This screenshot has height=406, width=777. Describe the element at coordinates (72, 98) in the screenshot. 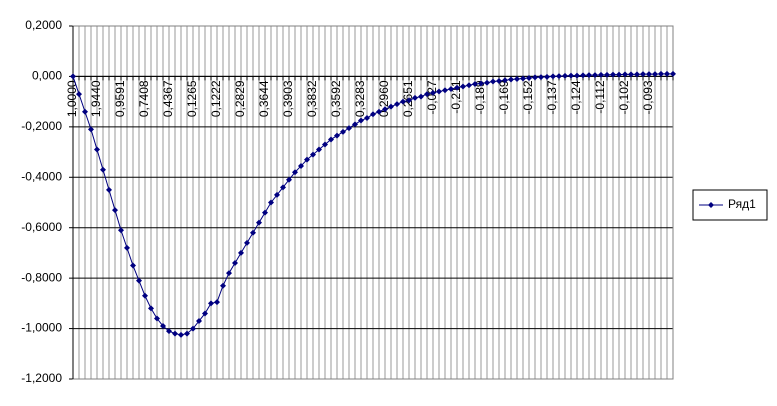

I see `x-tick-label: 1,0000` at that location.